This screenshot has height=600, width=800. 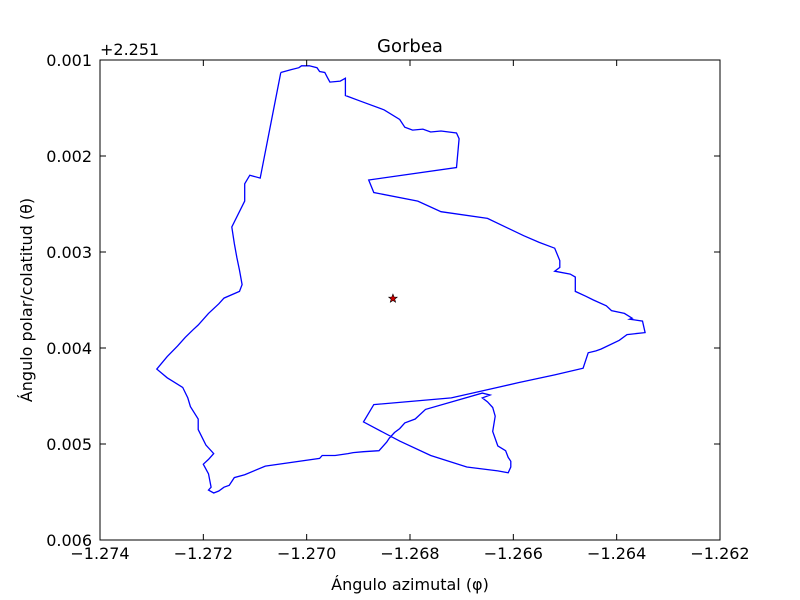 What do you see at coordinates (513, 553) in the screenshot?
I see `x-tick-label: −1.266` at bounding box center [513, 553].